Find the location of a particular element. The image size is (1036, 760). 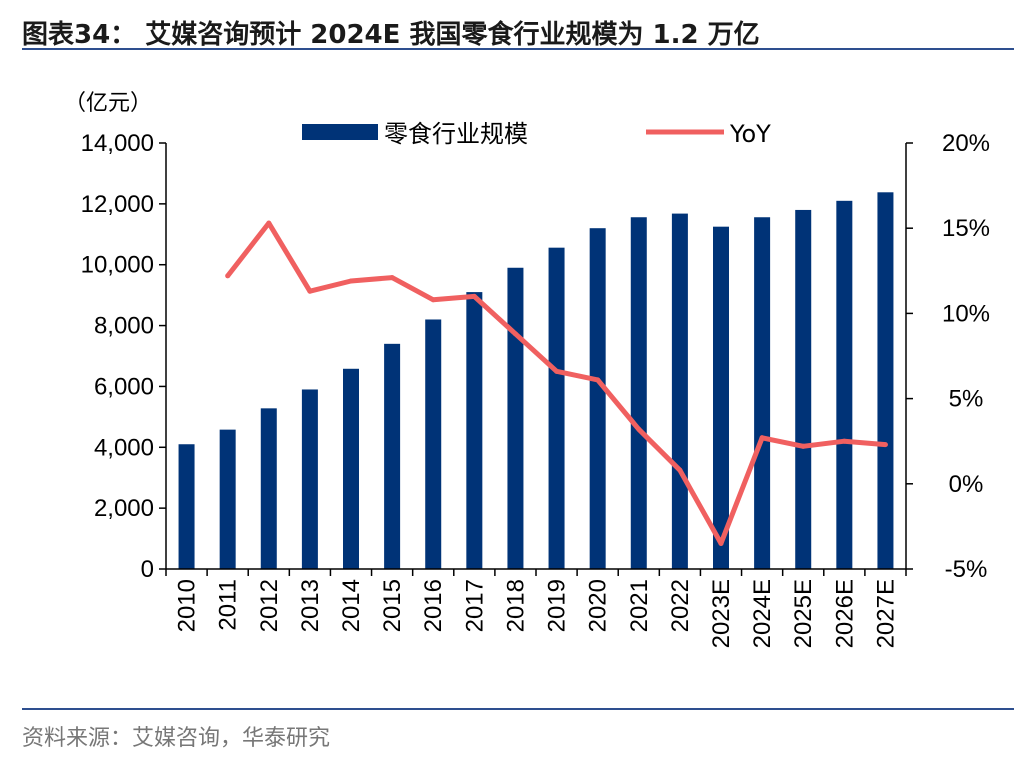

source-note: 资料来源：艾媒咨询，华泰研究 is located at coordinates (176, 738).